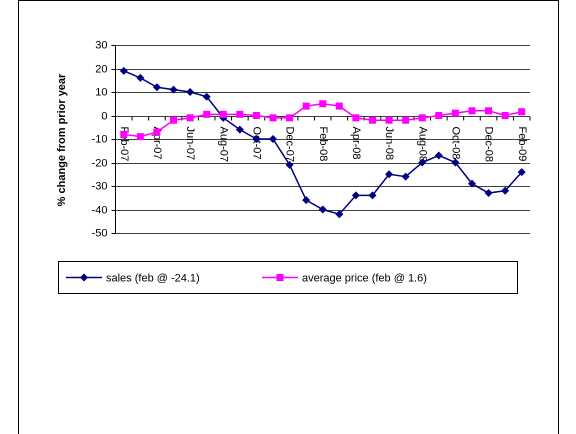  I want to click on x-tick-label: Feb-08, so click(323, 144).